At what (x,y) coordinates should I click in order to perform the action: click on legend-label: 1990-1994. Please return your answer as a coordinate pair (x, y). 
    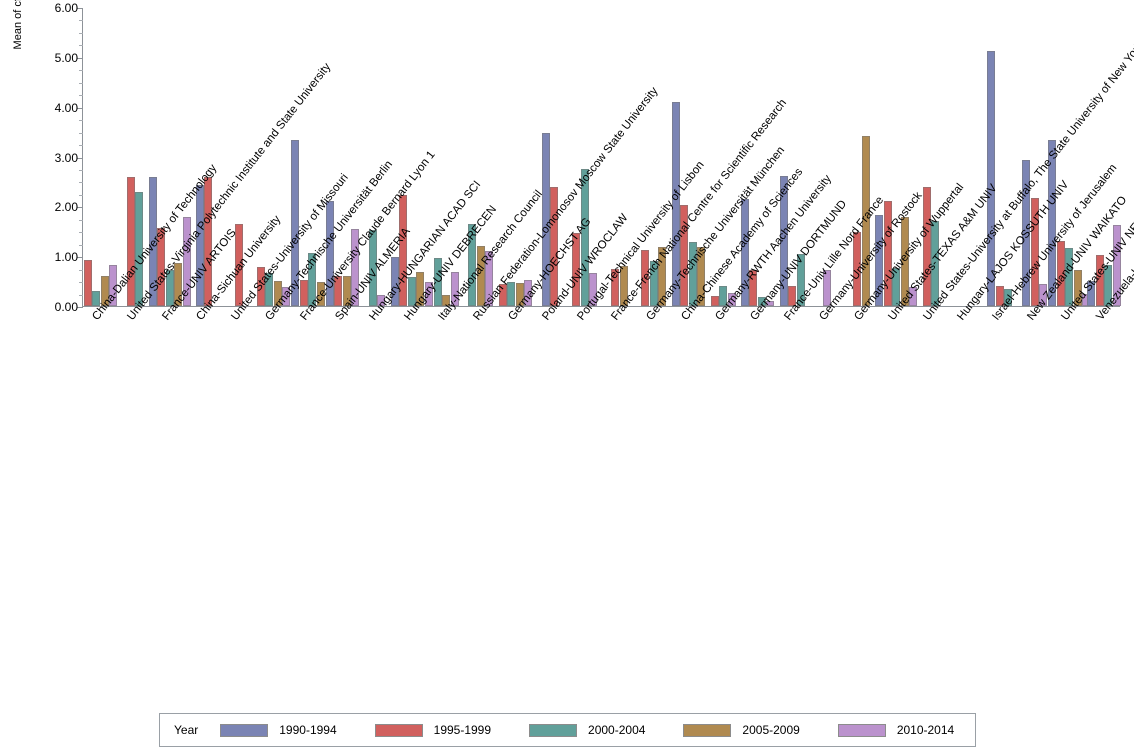
    Looking at the image, I should click on (308, 730).